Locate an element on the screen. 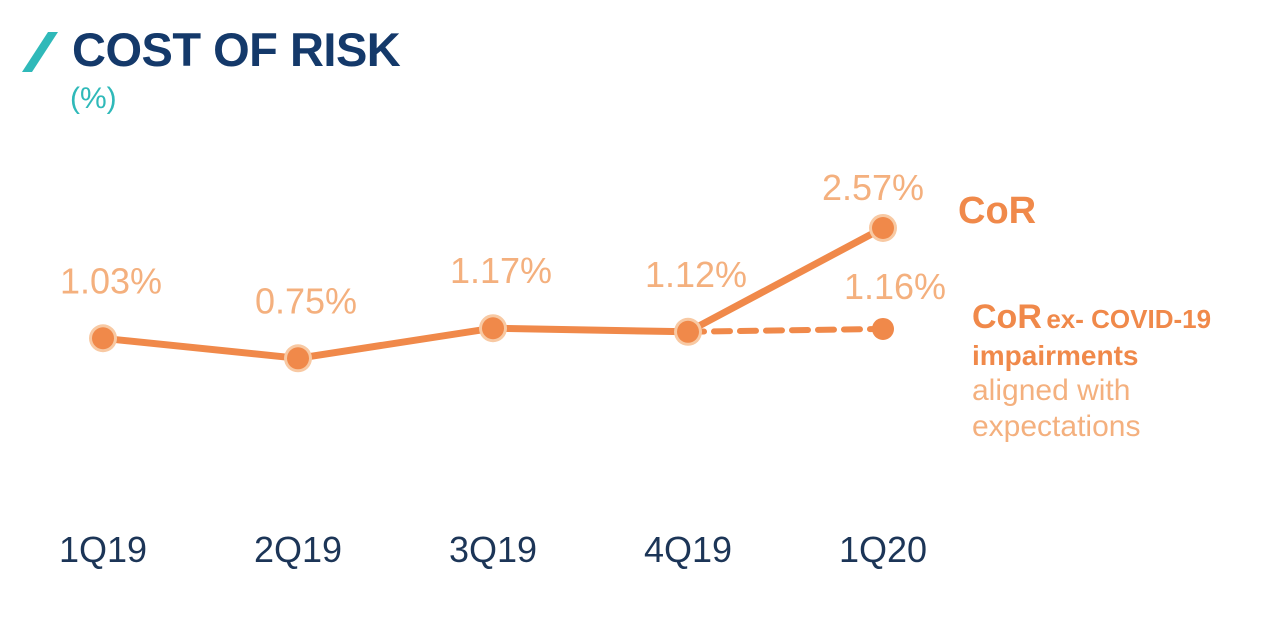  x-tick-label-3Q19: 3Q19 is located at coordinates (493, 549).